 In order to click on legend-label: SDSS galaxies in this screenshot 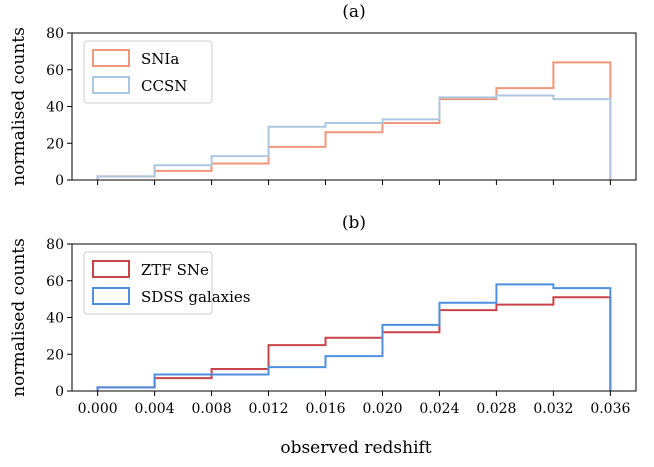, I will do `click(195, 297)`.